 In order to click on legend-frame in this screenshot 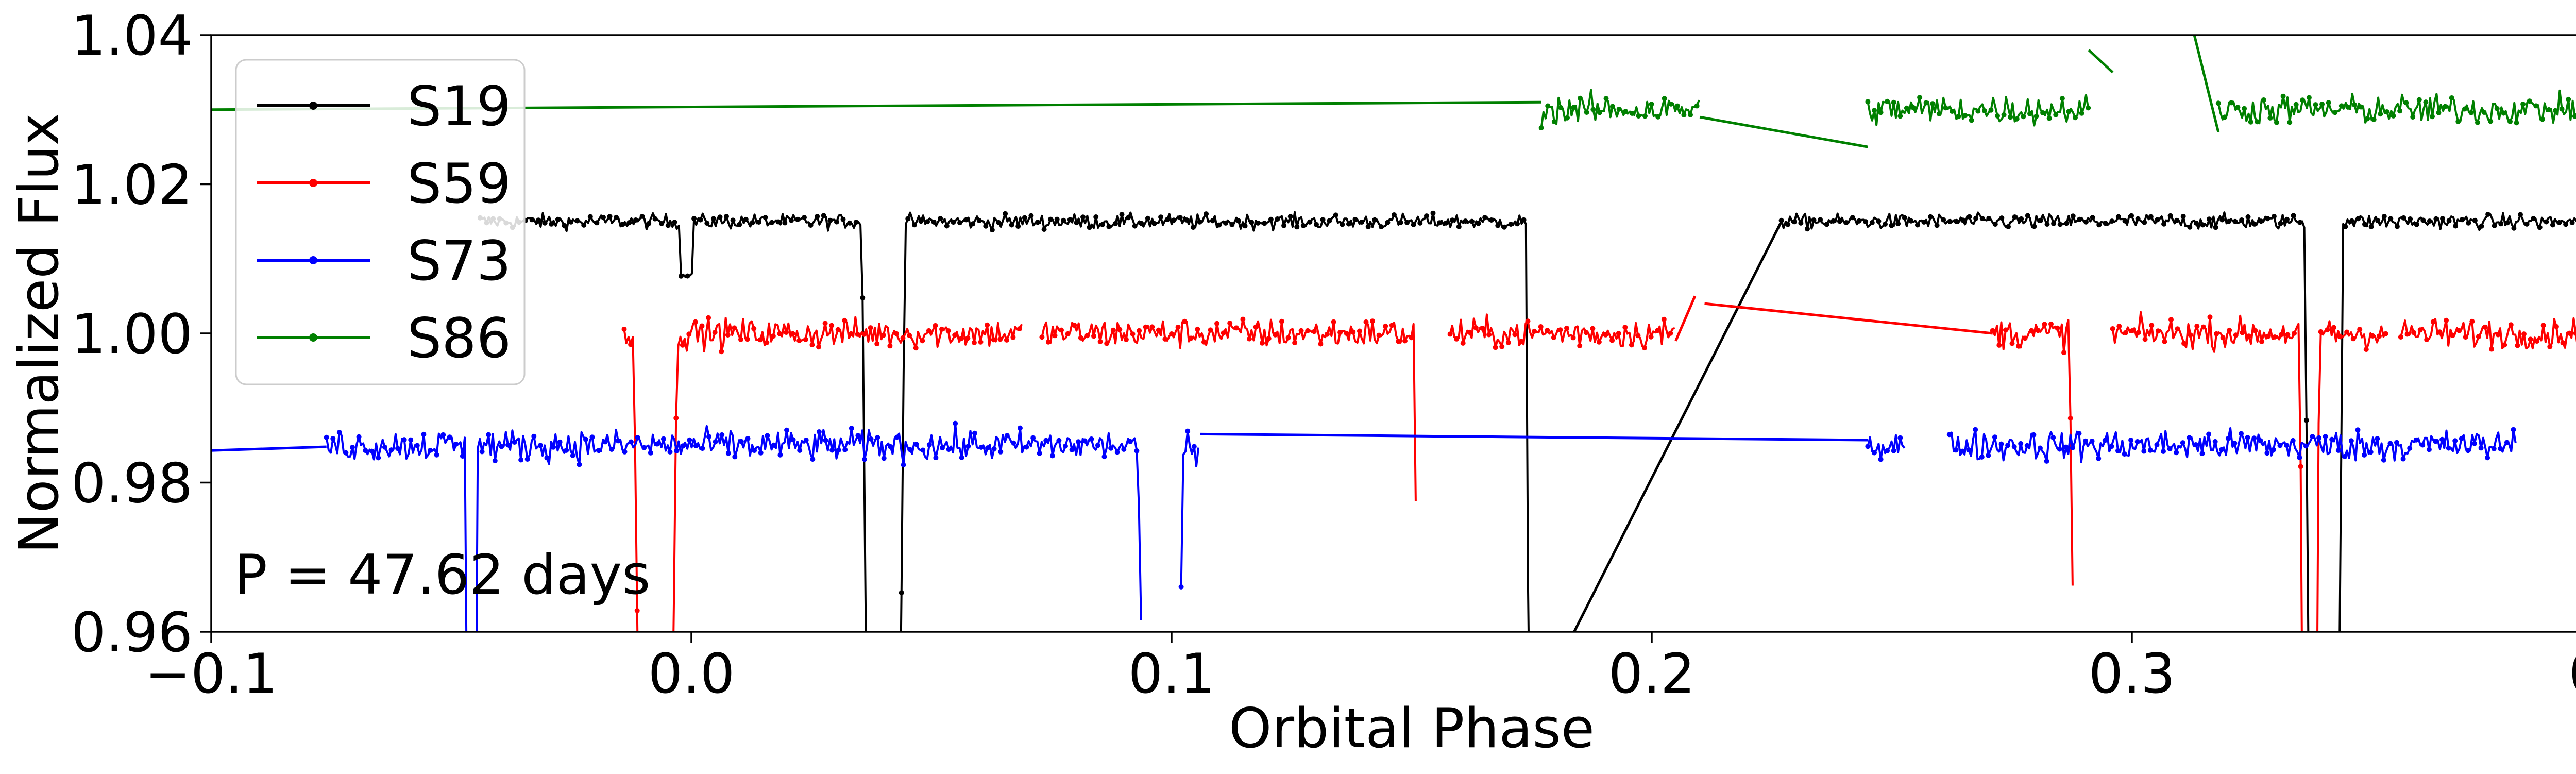, I will do `click(380, 222)`.